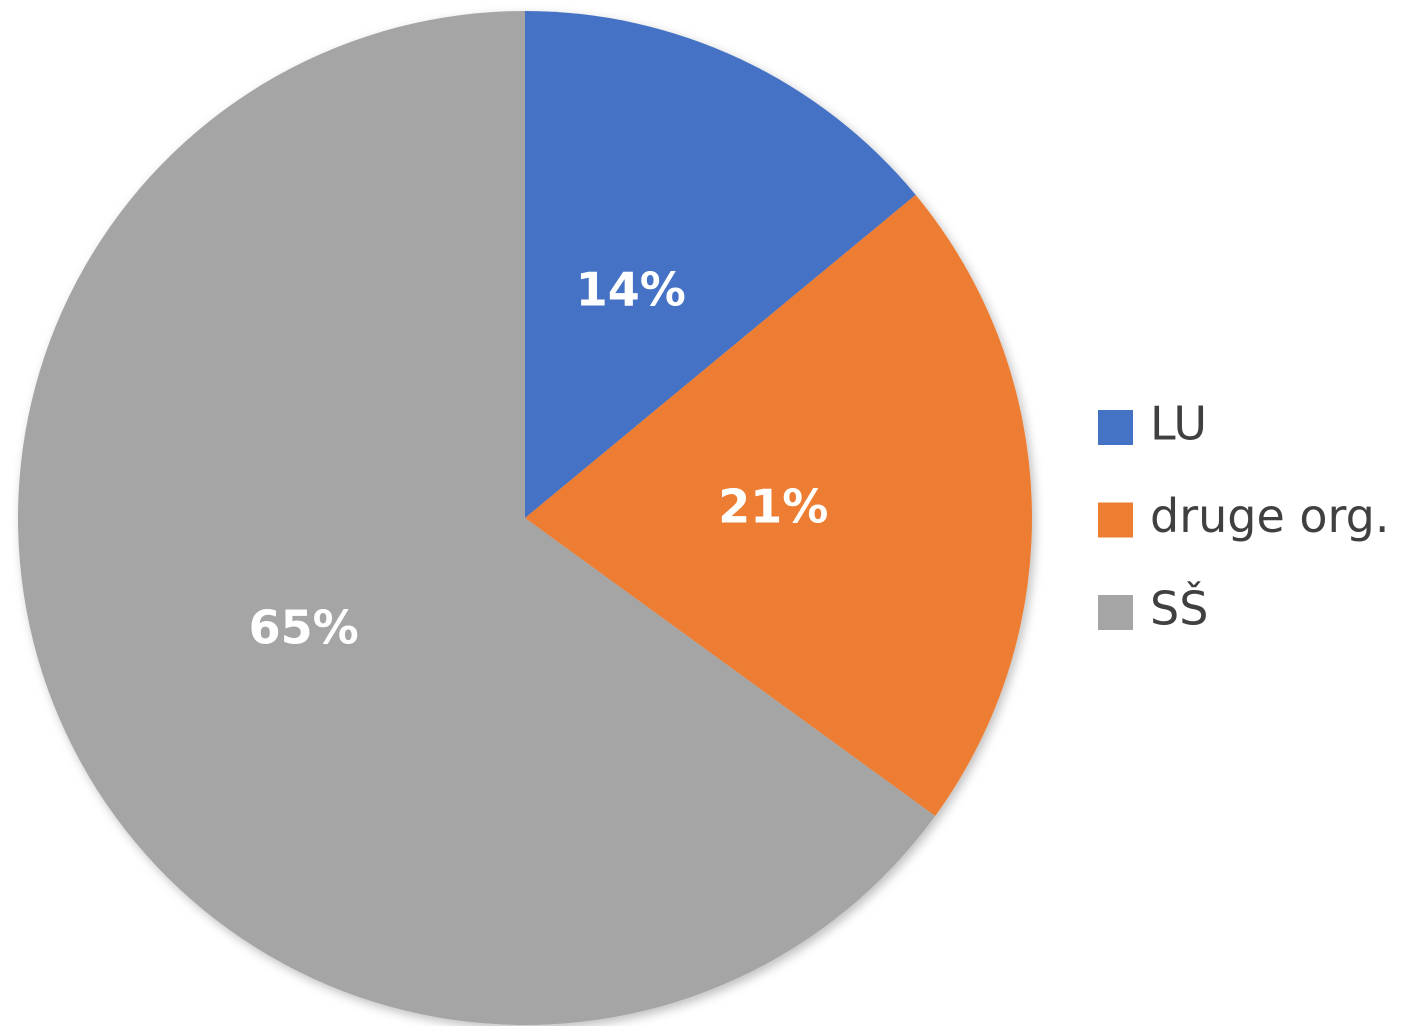 The image size is (1420, 1026). Describe the element at coordinates (1178, 424) in the screenshot. I see `legend-label: LU` at that location.